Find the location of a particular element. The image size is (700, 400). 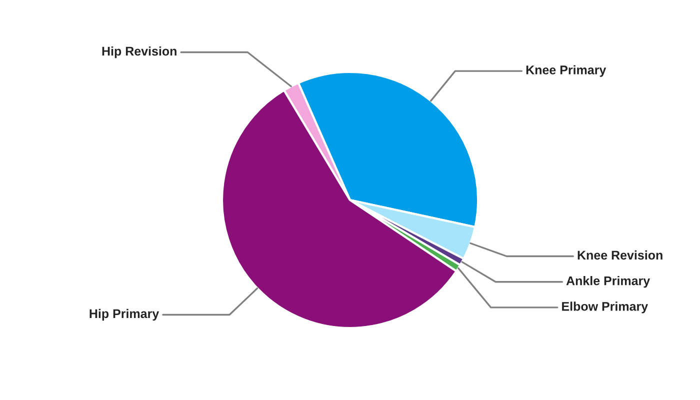

slice-label: Elbow Primary is located at coordinates (605, 308).